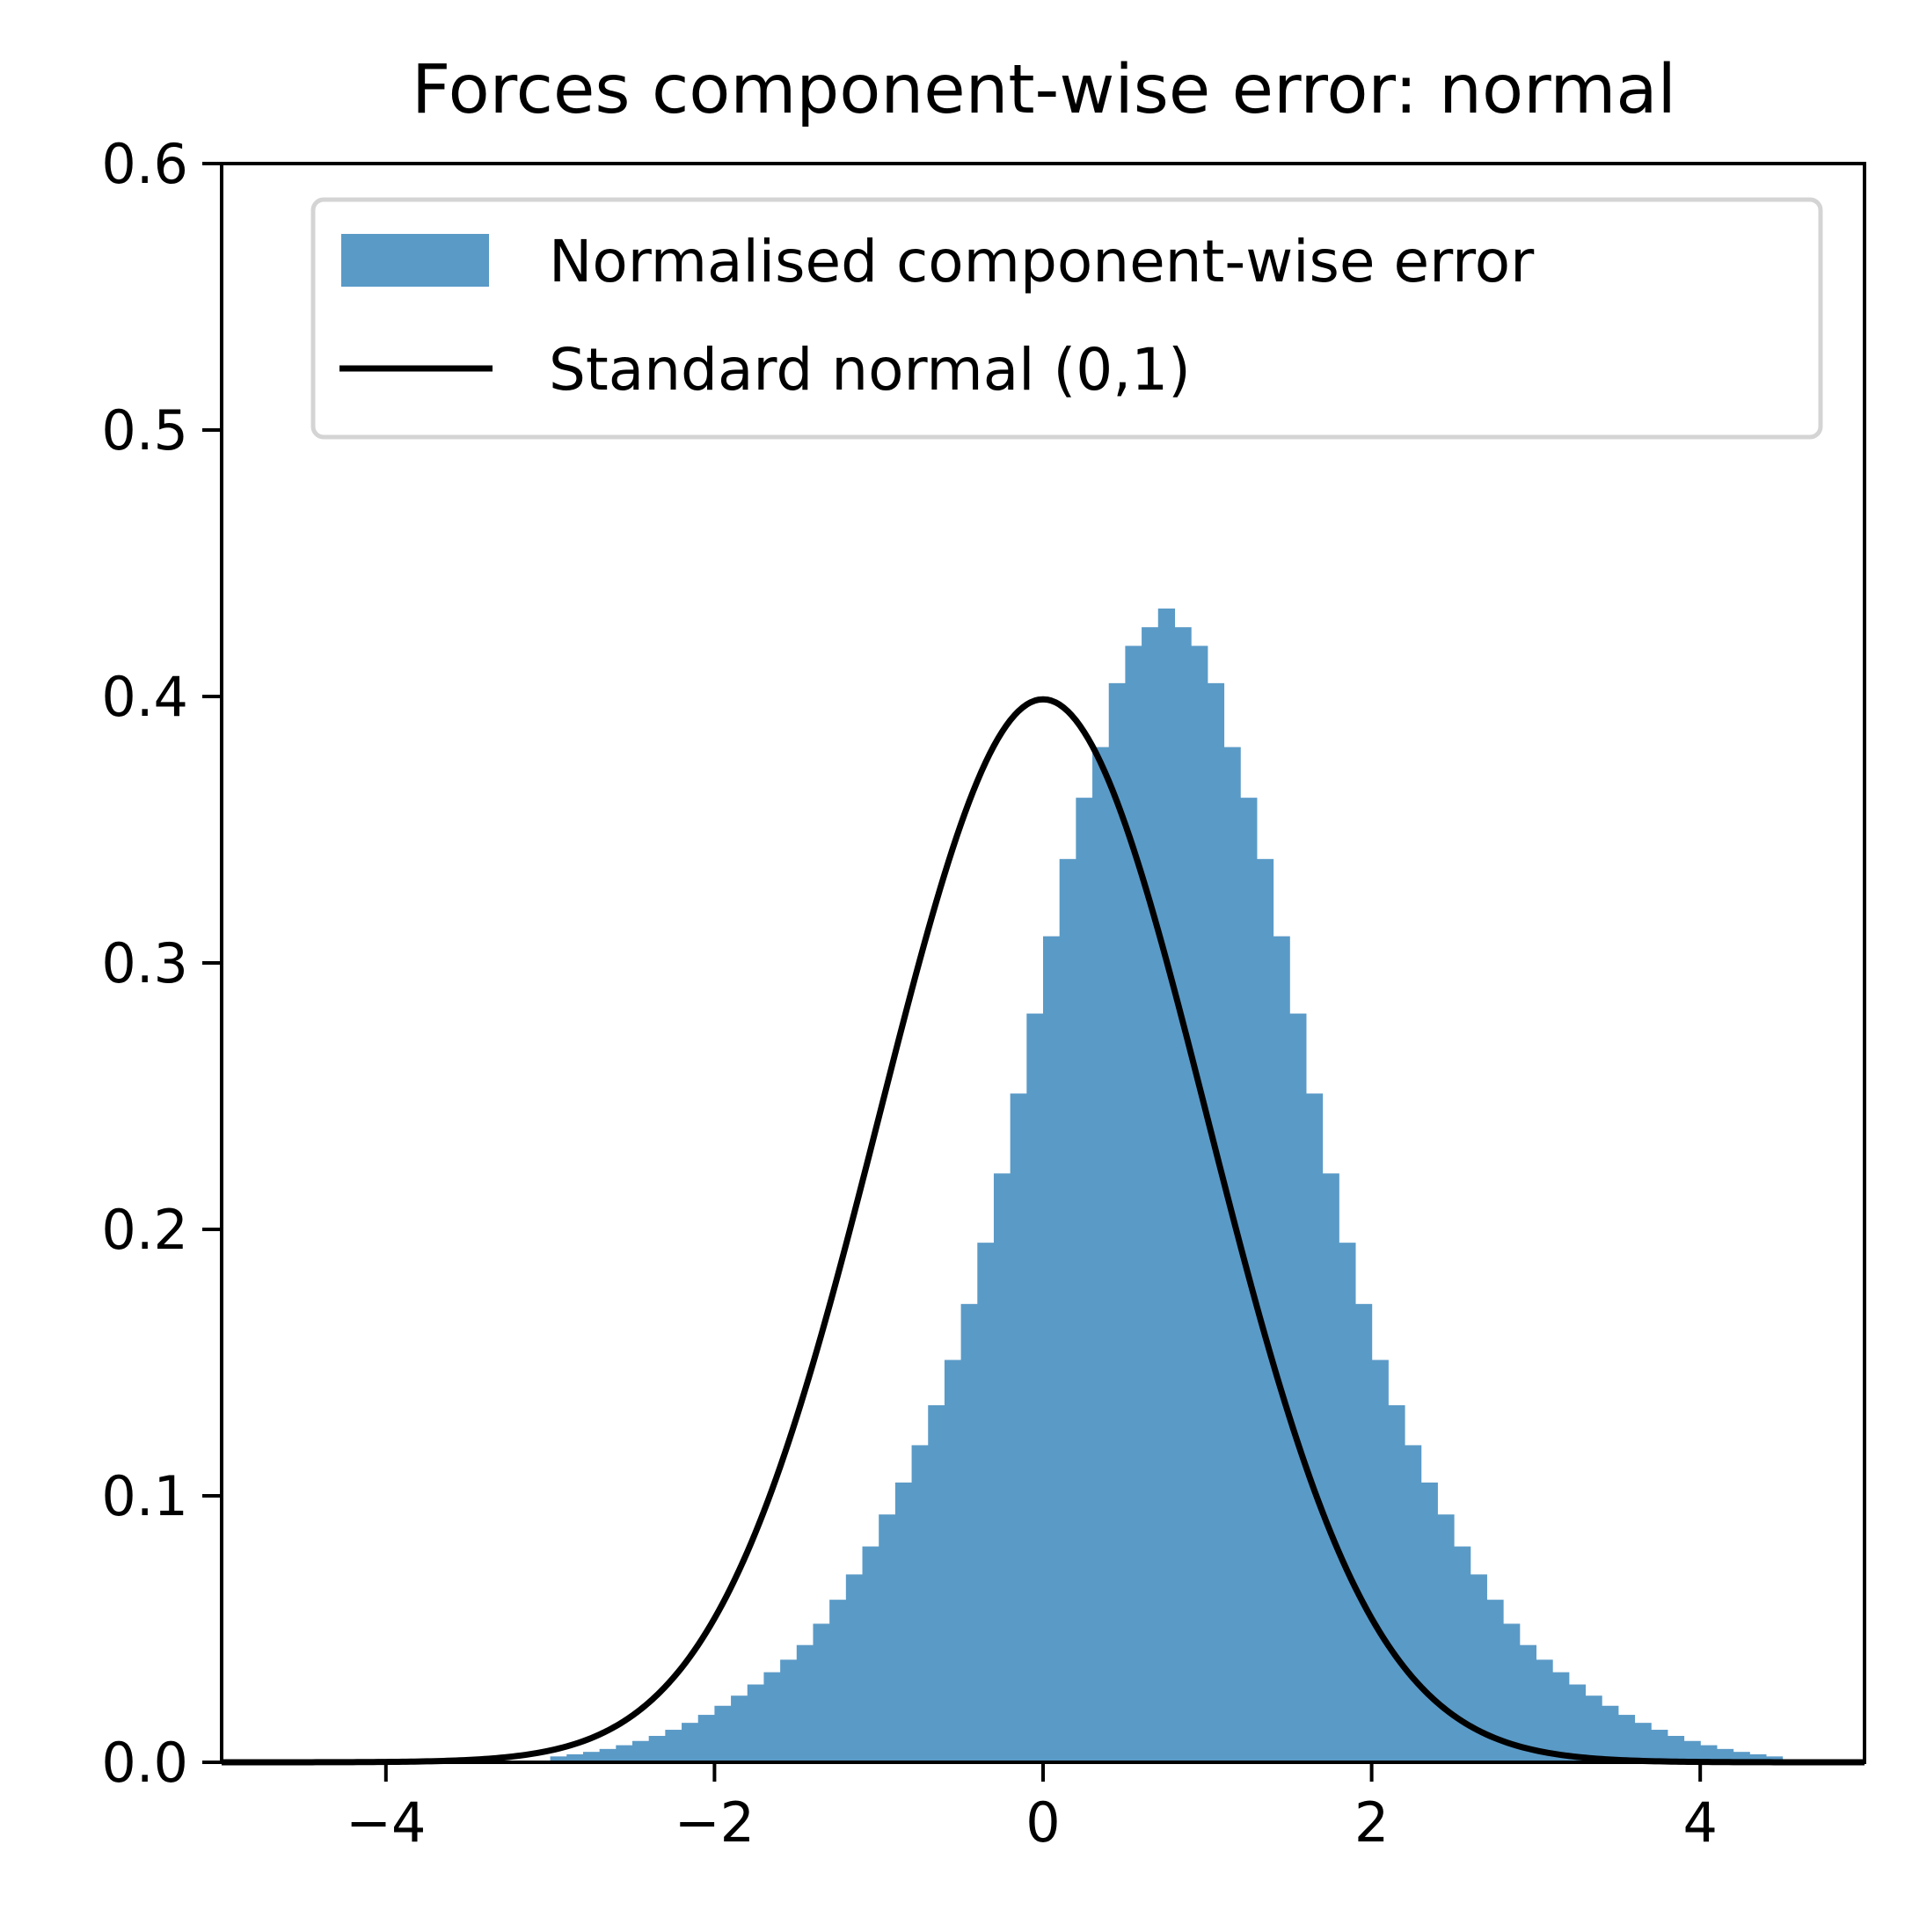  Describe the element at coordinates (144, 1496) in the screenshot. I see `y-tick-label: 0.1` at that location.